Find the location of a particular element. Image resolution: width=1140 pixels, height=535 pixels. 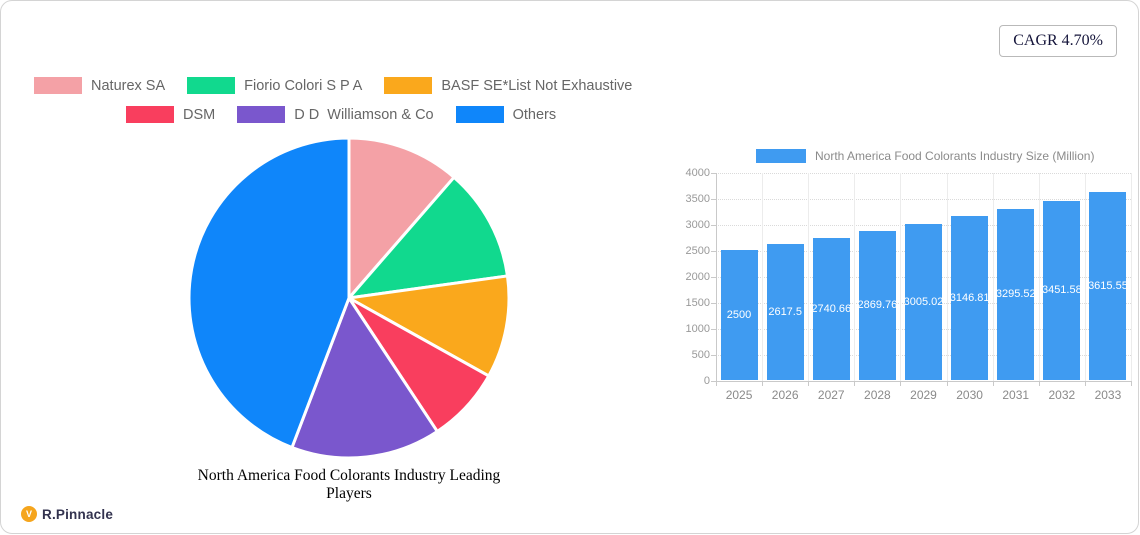

bar-2029: 3005.02 is located at coordinates (923, 301).